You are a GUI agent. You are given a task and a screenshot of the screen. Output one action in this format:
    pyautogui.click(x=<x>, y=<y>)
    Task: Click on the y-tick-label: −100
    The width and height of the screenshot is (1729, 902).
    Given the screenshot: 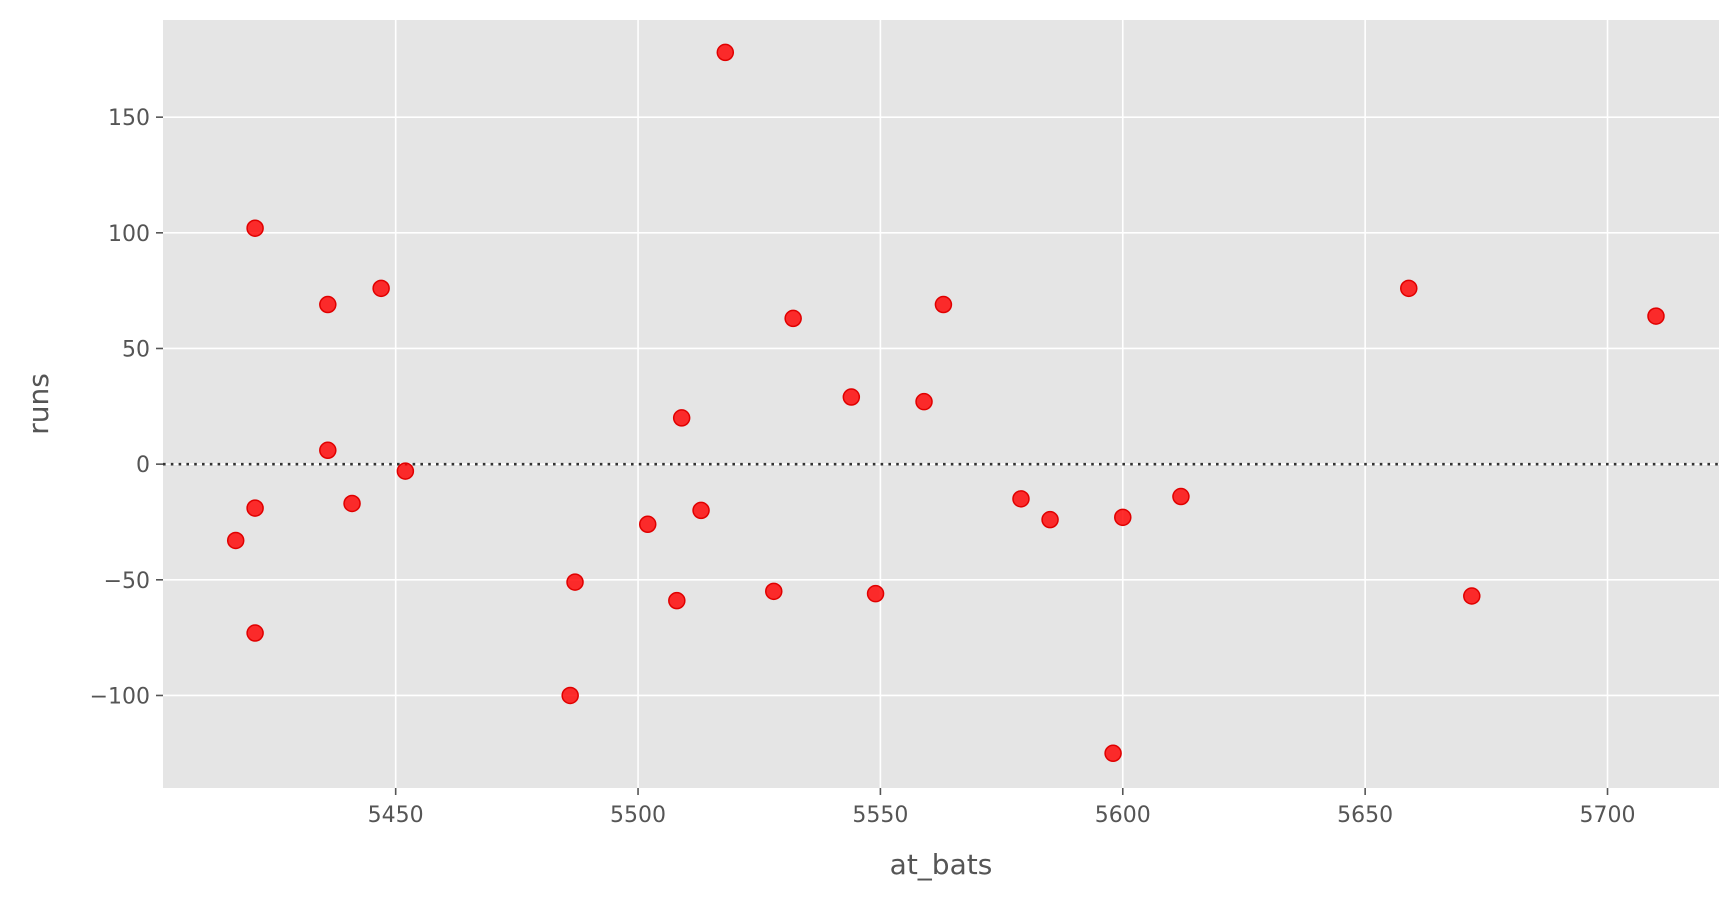 What is the action you would take?
    pyautogui.click(x=120, y=696)
    